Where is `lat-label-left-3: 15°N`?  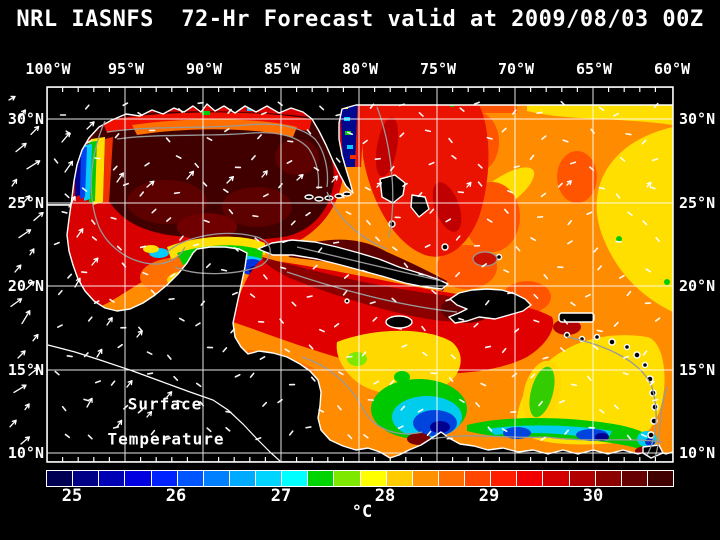 lat-label-left-3: 15°N is located at coordinates (25, 370).